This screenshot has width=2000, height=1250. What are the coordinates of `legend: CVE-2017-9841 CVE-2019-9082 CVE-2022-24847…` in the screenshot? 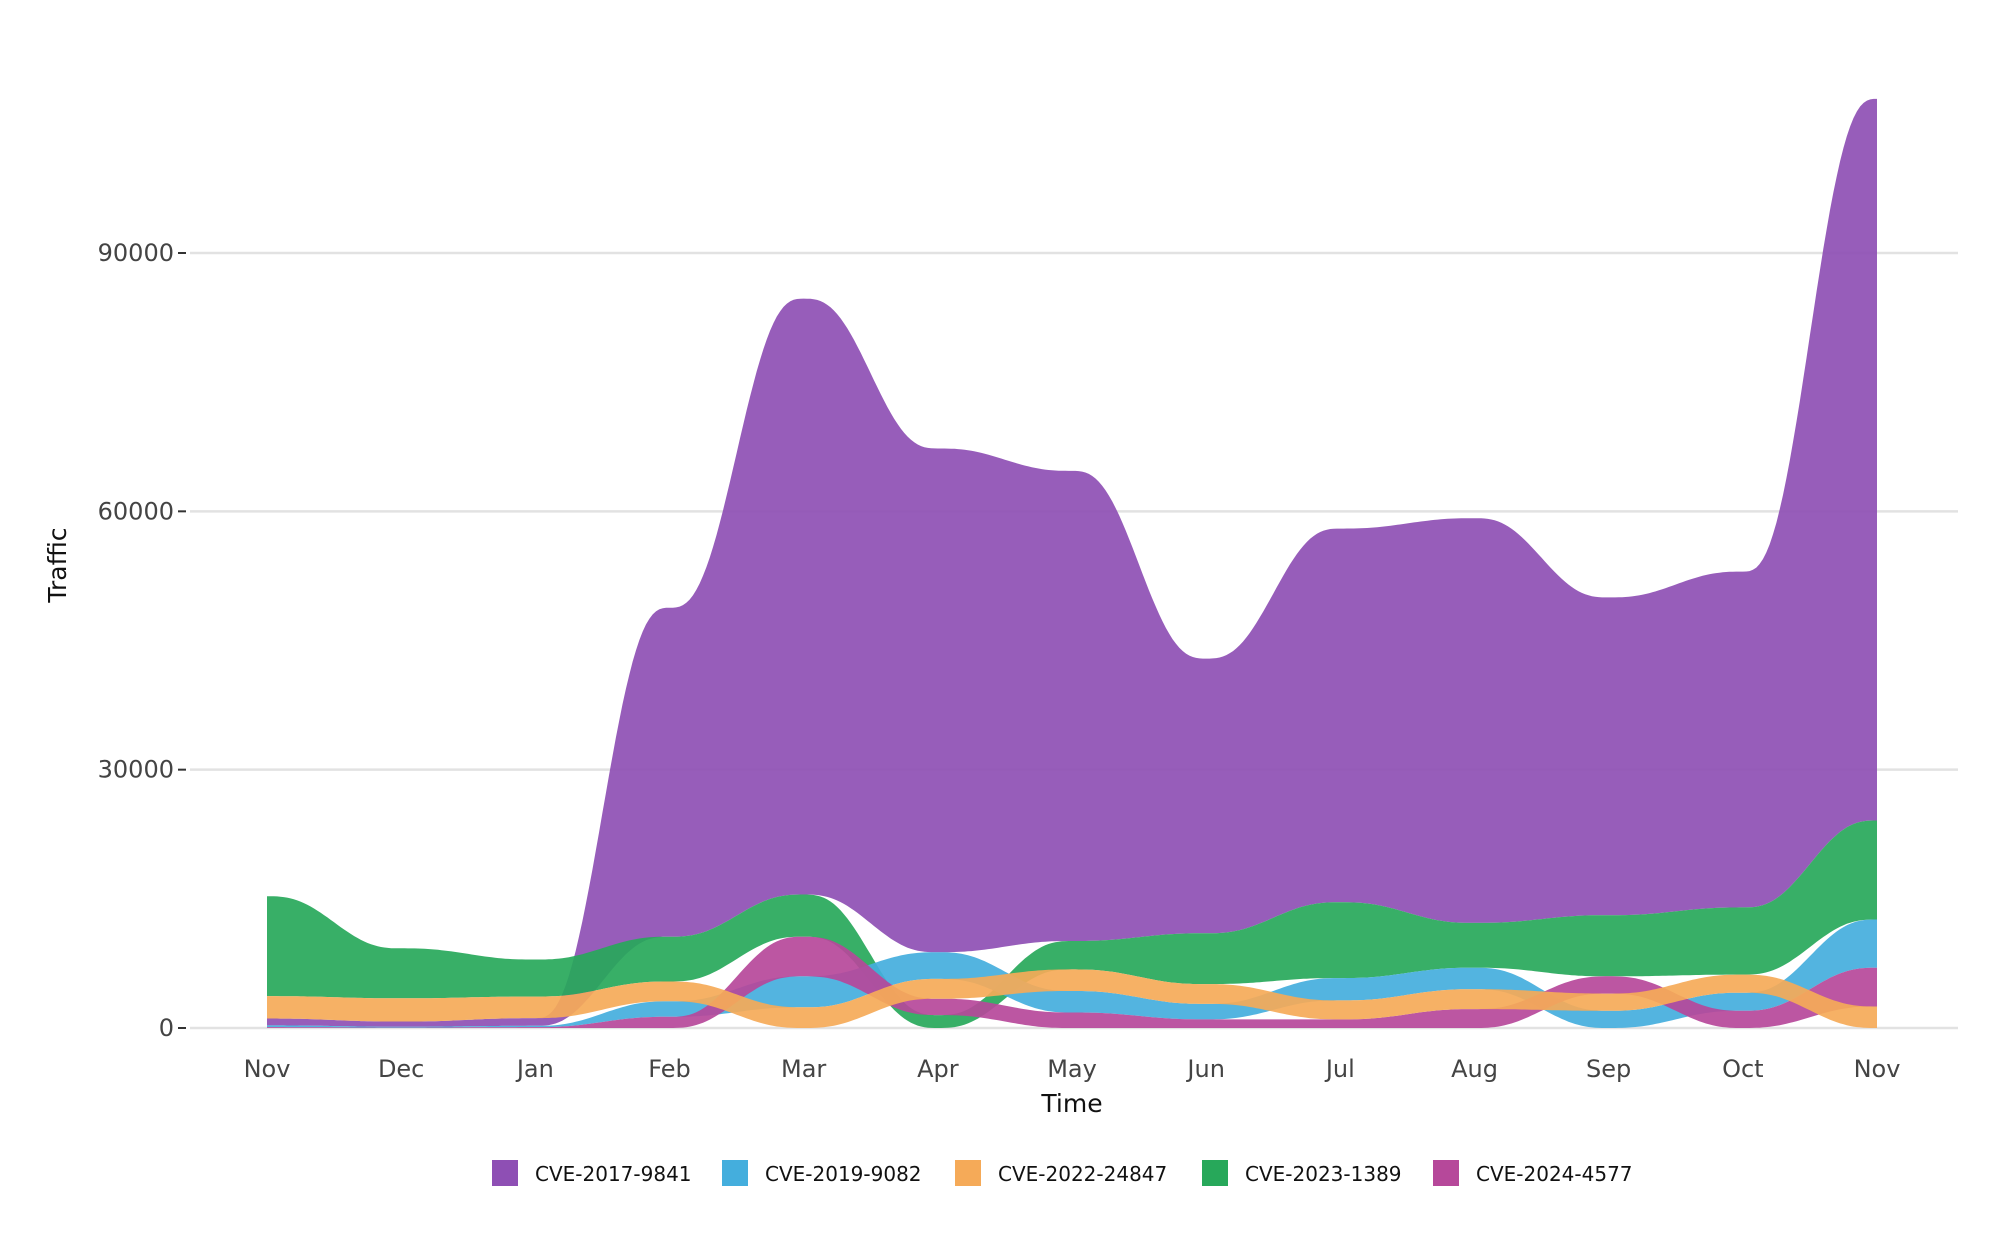 It's located at (1062, 1173).